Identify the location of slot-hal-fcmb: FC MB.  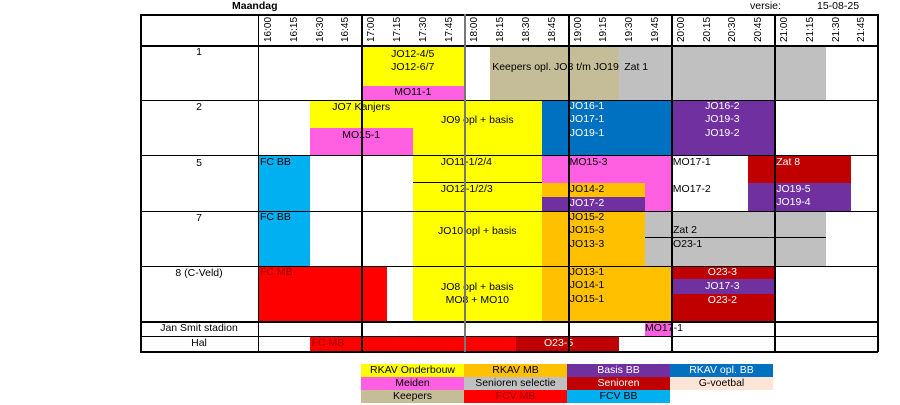
(412, 344).